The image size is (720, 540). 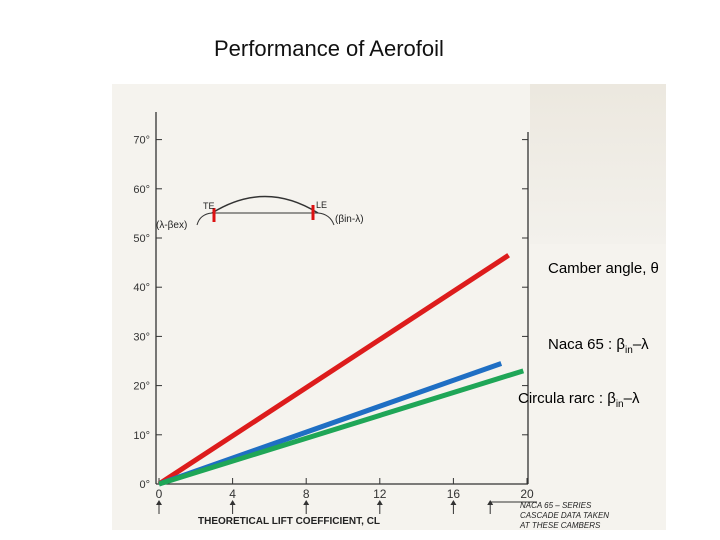 I want to click on aerofoil-inset: TE LE (λ-βex) (βin-λ), so click(x=260, y=213).